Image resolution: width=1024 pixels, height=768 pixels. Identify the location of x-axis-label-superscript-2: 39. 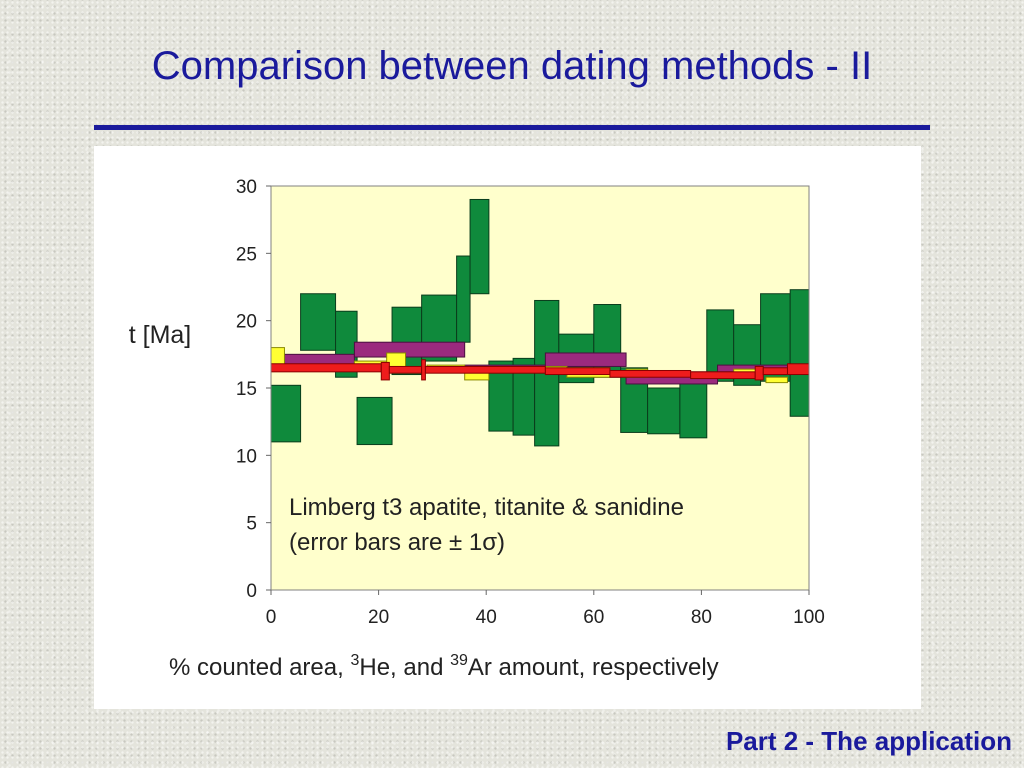
(459, 660).